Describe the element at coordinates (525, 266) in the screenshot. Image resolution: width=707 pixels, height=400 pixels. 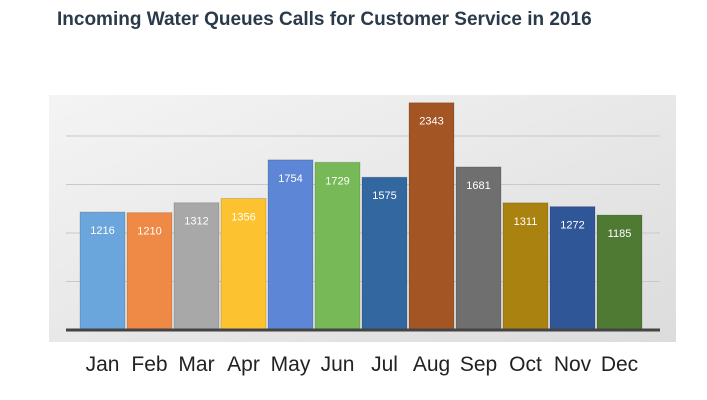
I see `bar-oct` at that location.